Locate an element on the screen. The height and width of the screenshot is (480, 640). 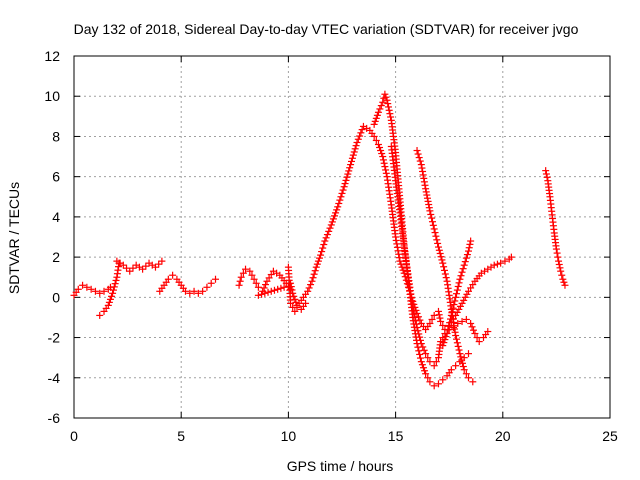
x-tick-label: 20 is located at coordinates (503, 436).